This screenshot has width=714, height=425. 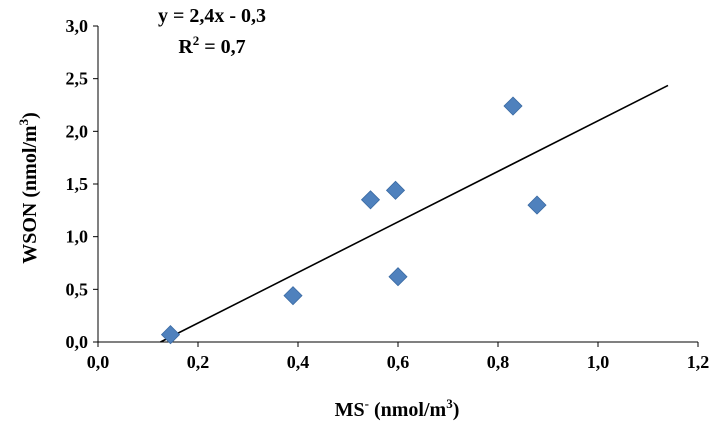 What do you see at coordinates (77, 289) in the screenshot?
I see `y-tick-label: 0,5` at bounding box center [77, 289].